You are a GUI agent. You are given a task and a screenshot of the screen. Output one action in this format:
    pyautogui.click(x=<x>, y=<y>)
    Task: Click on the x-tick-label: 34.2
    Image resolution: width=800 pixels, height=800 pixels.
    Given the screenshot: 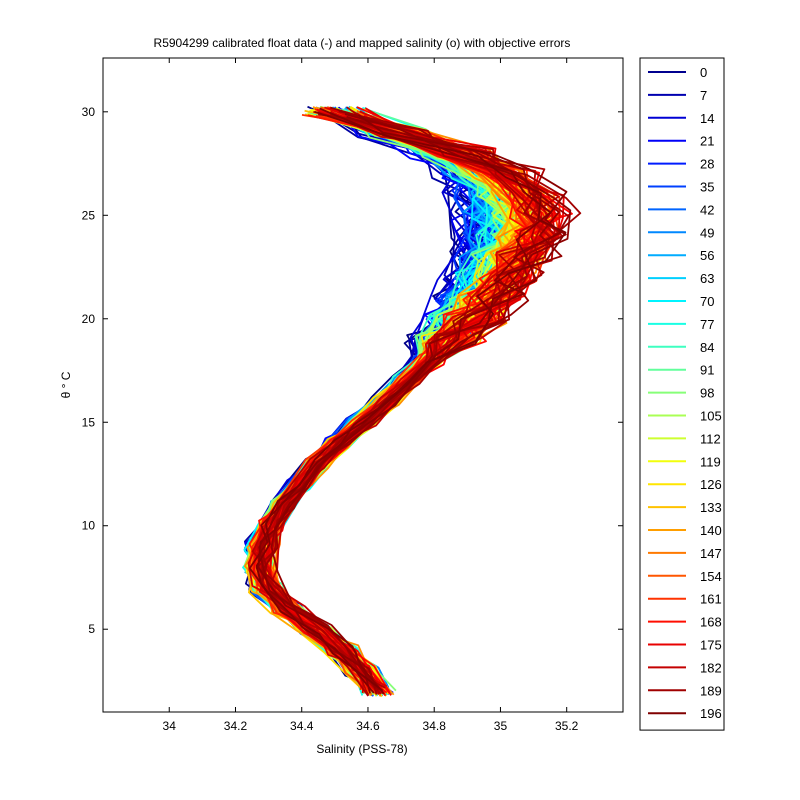 What is the action you would take?
    pyautogui.click(x=236, y=726)
    